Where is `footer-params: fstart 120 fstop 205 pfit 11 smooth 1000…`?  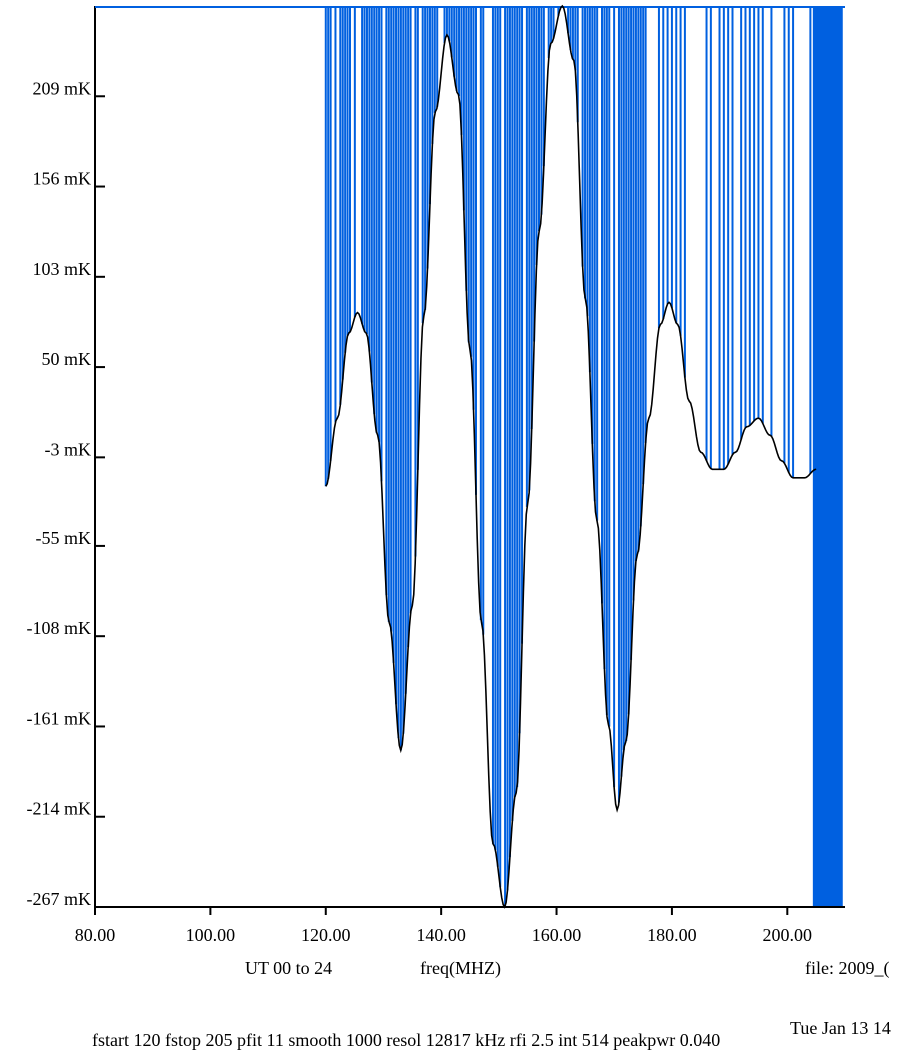 footer-params: fstart 120 fstop 205 pfit 11 smooth 1000… is located at coordinates (406, 1040).